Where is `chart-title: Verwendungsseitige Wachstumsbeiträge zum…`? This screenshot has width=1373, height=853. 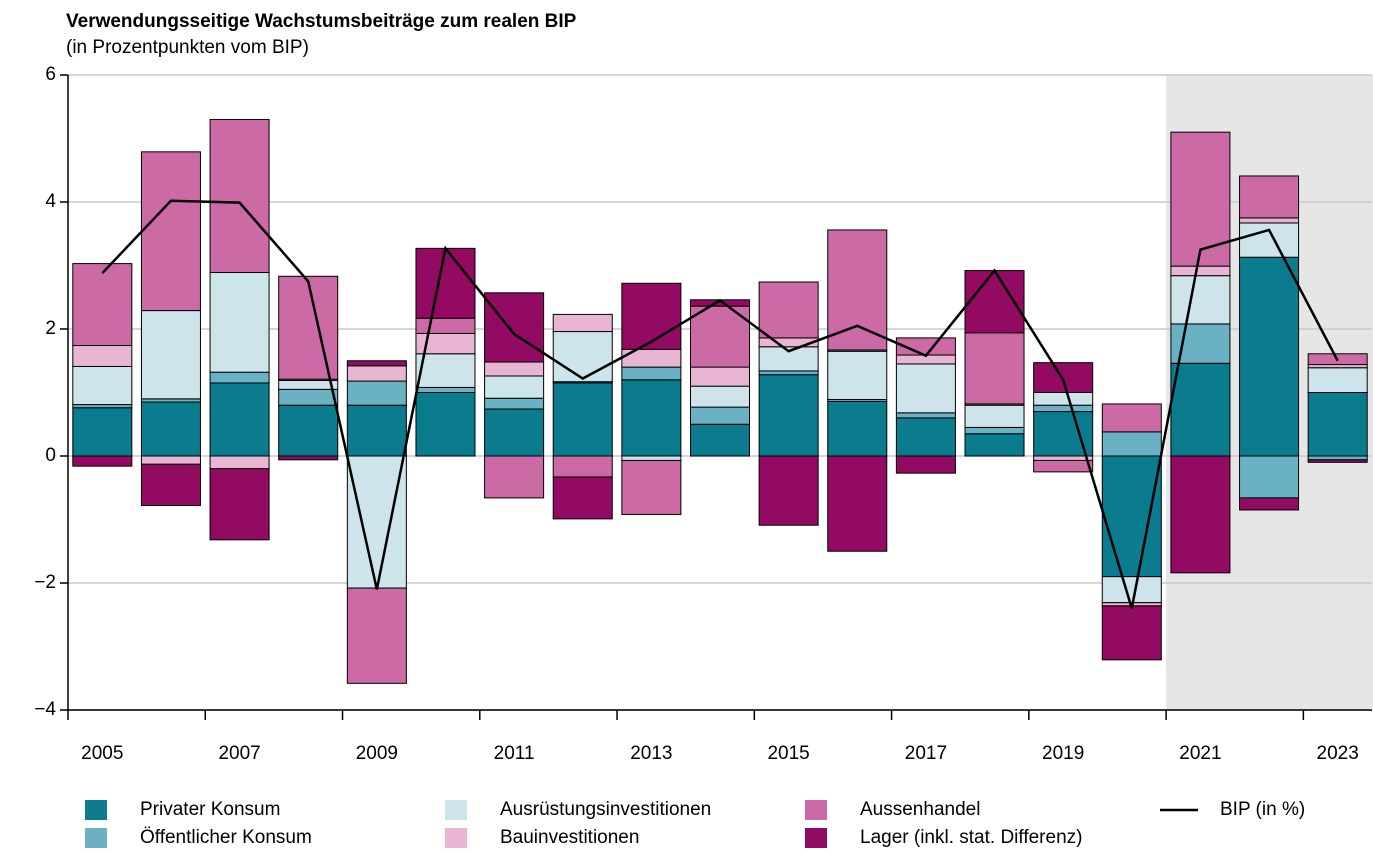
chart-title: Verwendungsseitige Wachstumsbeiträge zum… is located at coordinates (321, 21).